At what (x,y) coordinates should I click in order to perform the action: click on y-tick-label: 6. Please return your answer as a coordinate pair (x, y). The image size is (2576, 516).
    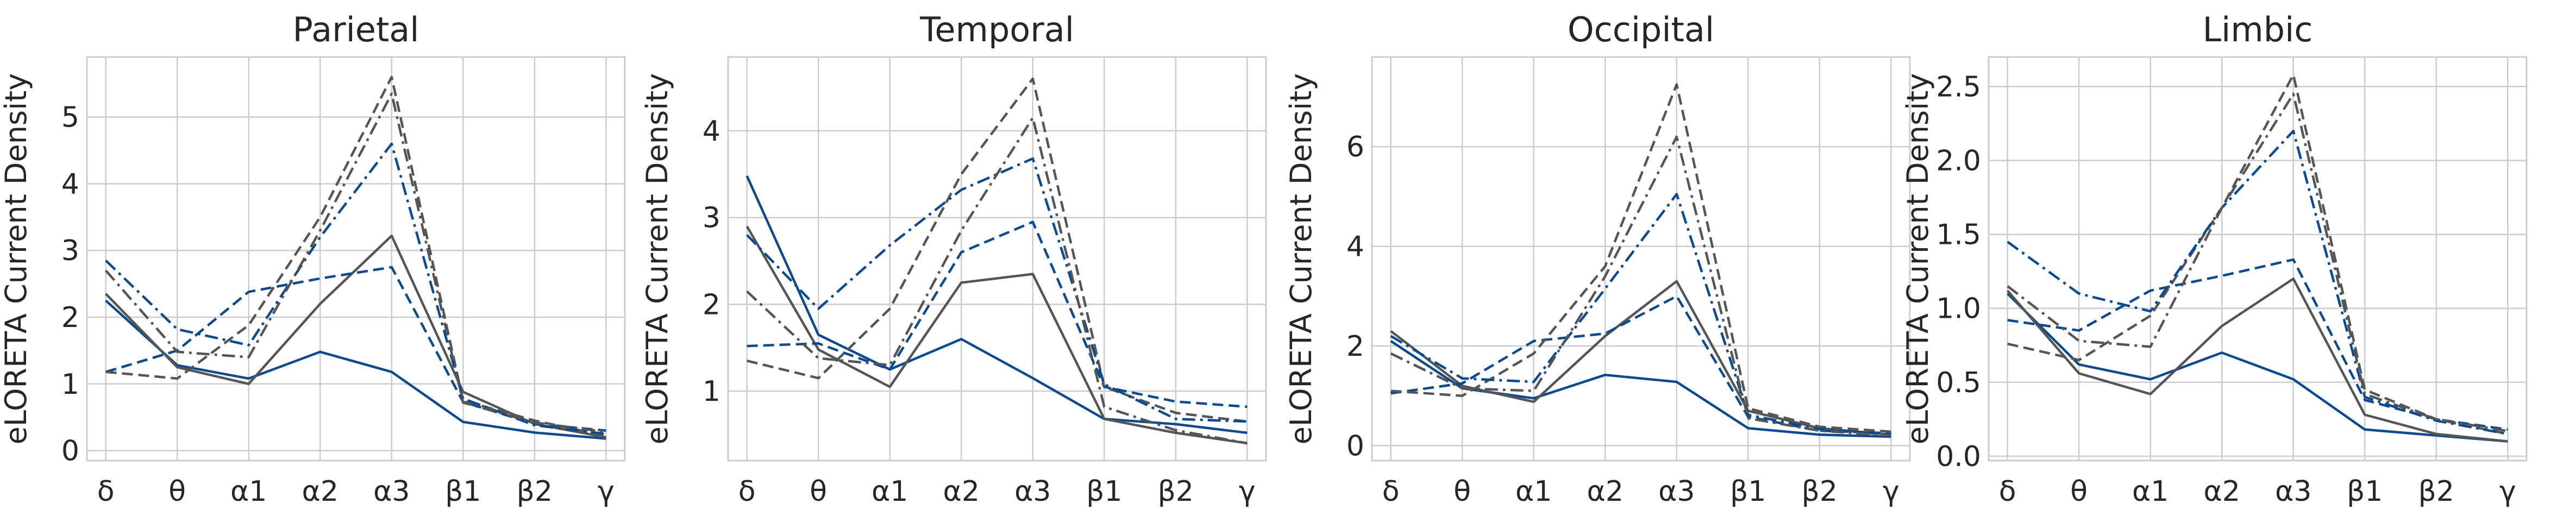
    Looking at the image, I should click on (1355, 147).